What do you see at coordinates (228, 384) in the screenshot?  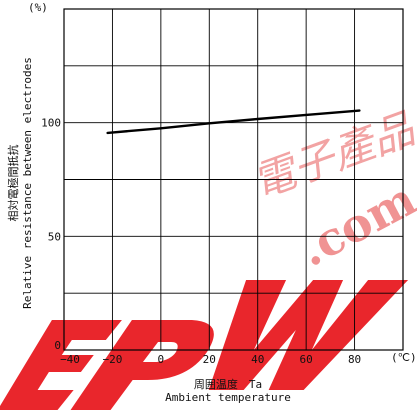 I see `x-axis-title-japanese: 周囲温度 Ta` at bounding box center [228, 384].